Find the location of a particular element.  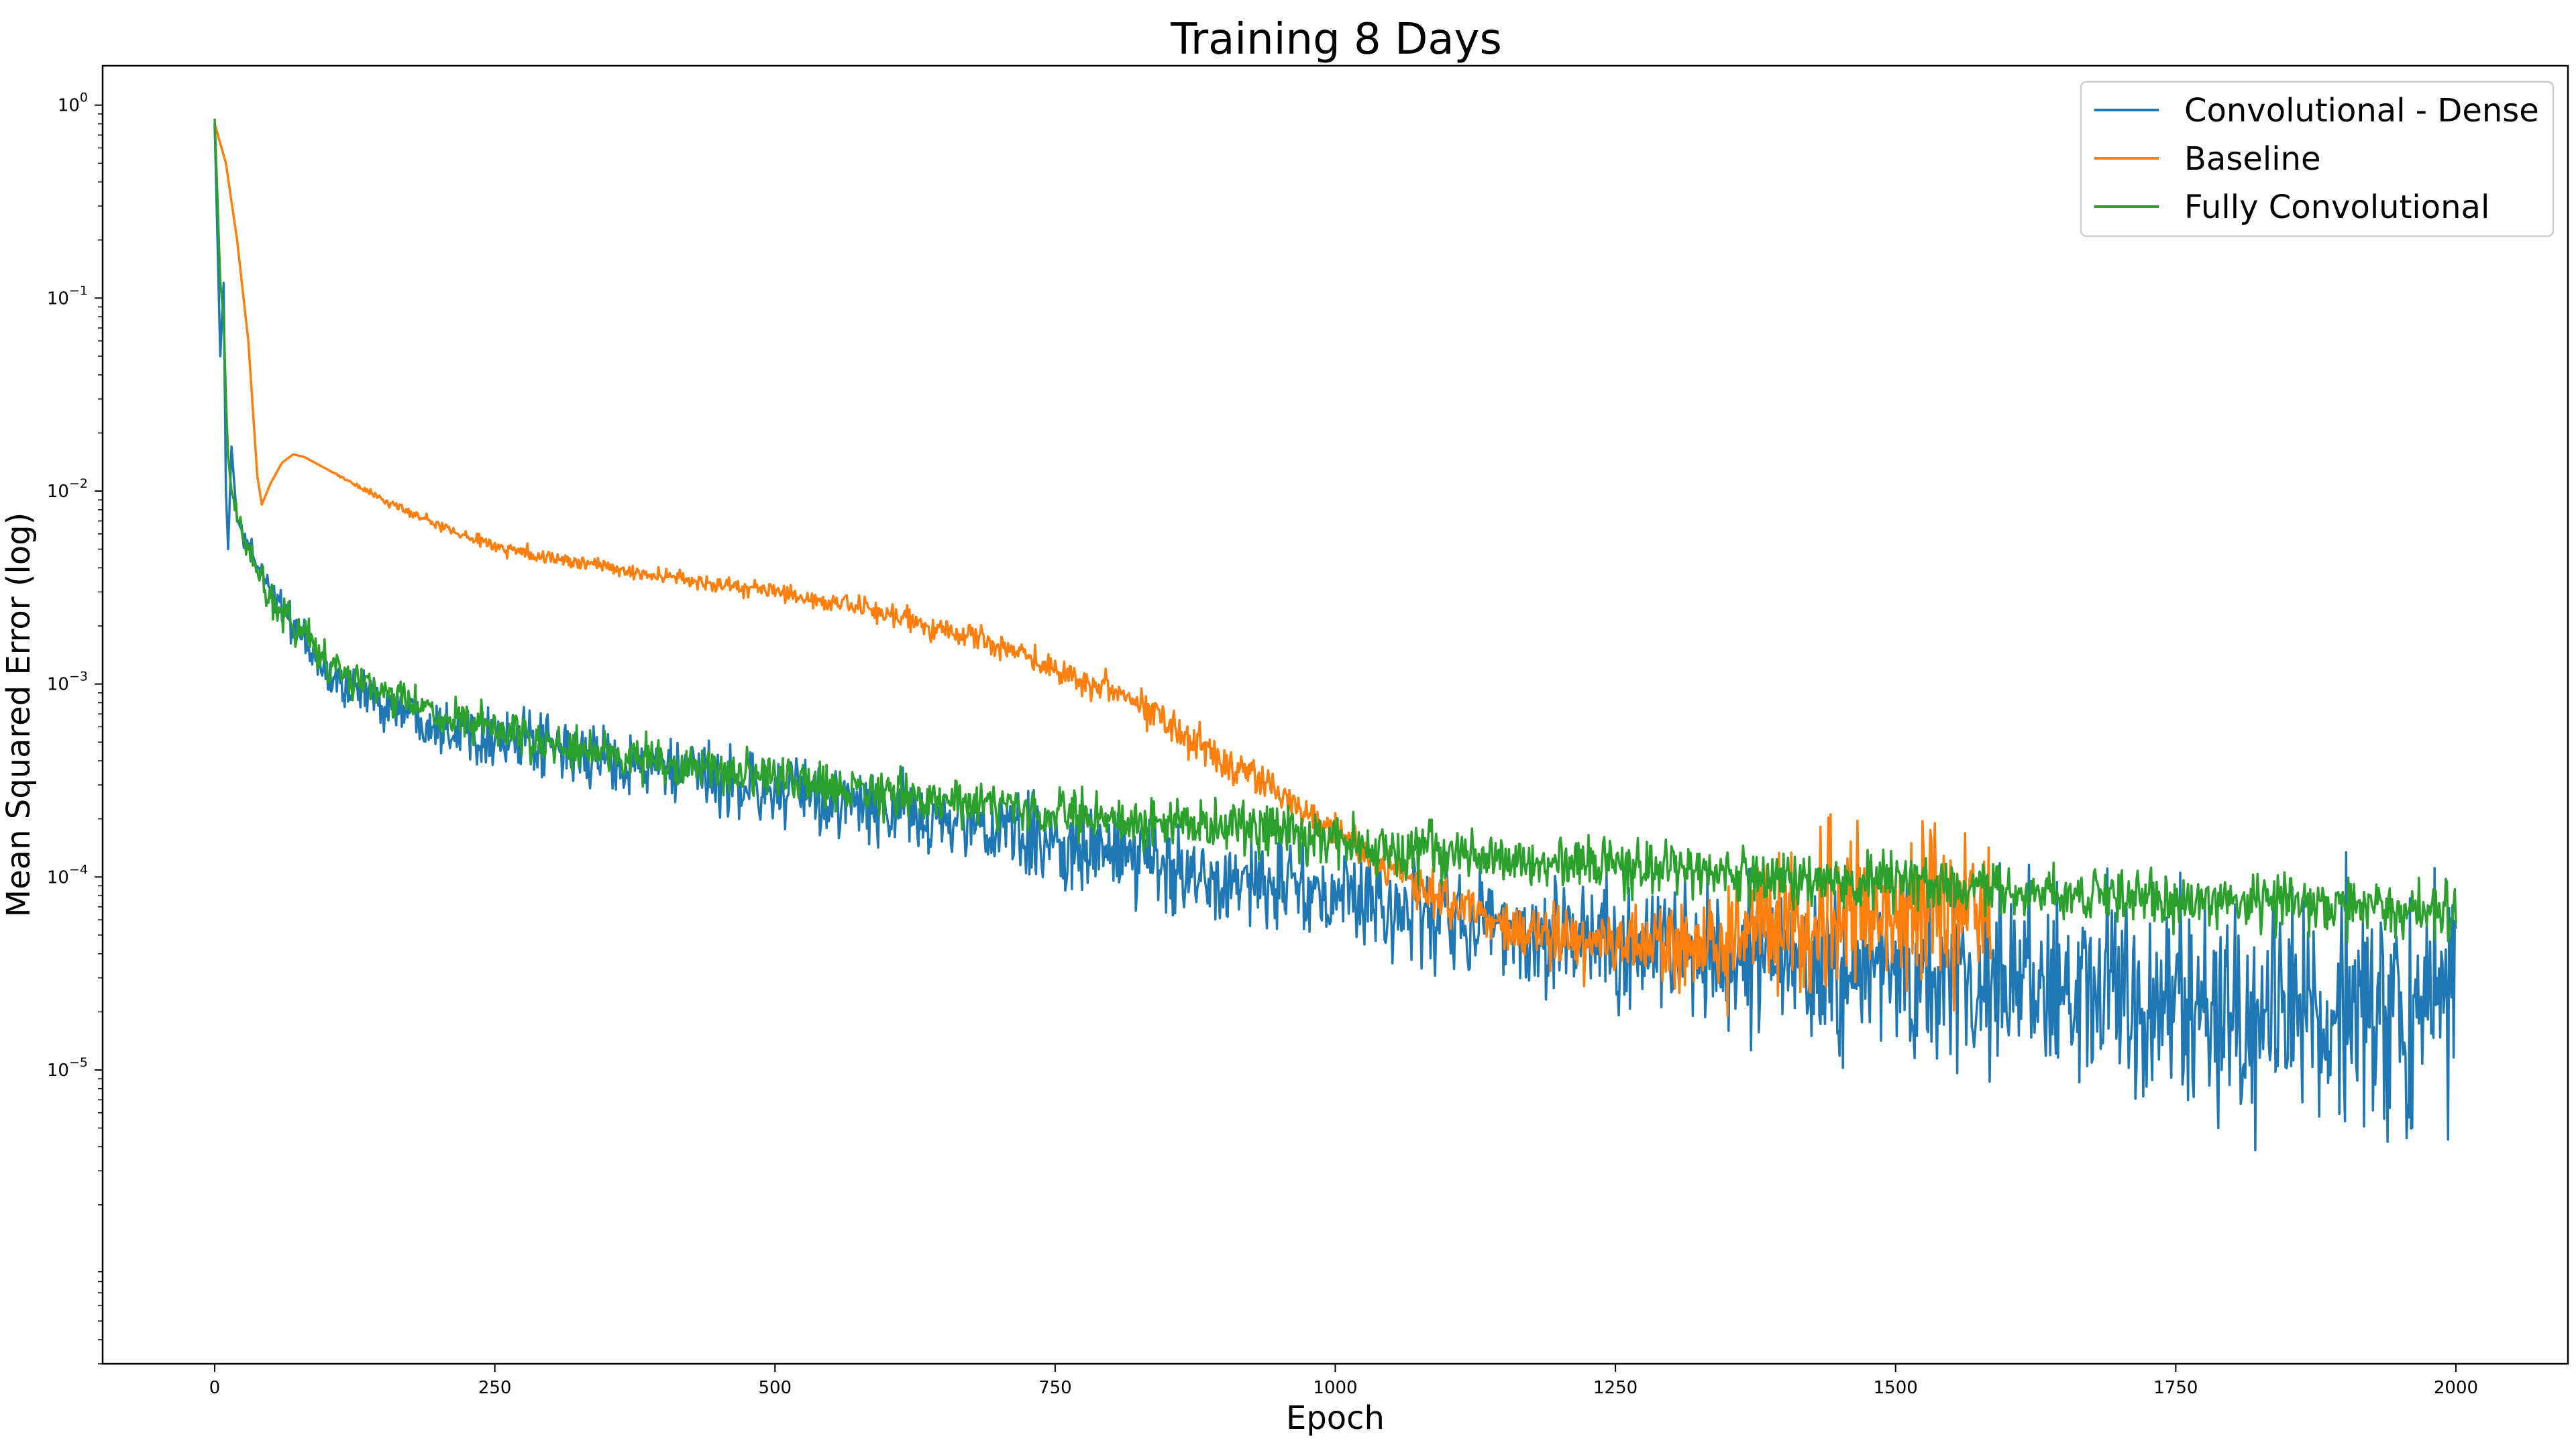

legend-box is located at coordinates (2317, 158).